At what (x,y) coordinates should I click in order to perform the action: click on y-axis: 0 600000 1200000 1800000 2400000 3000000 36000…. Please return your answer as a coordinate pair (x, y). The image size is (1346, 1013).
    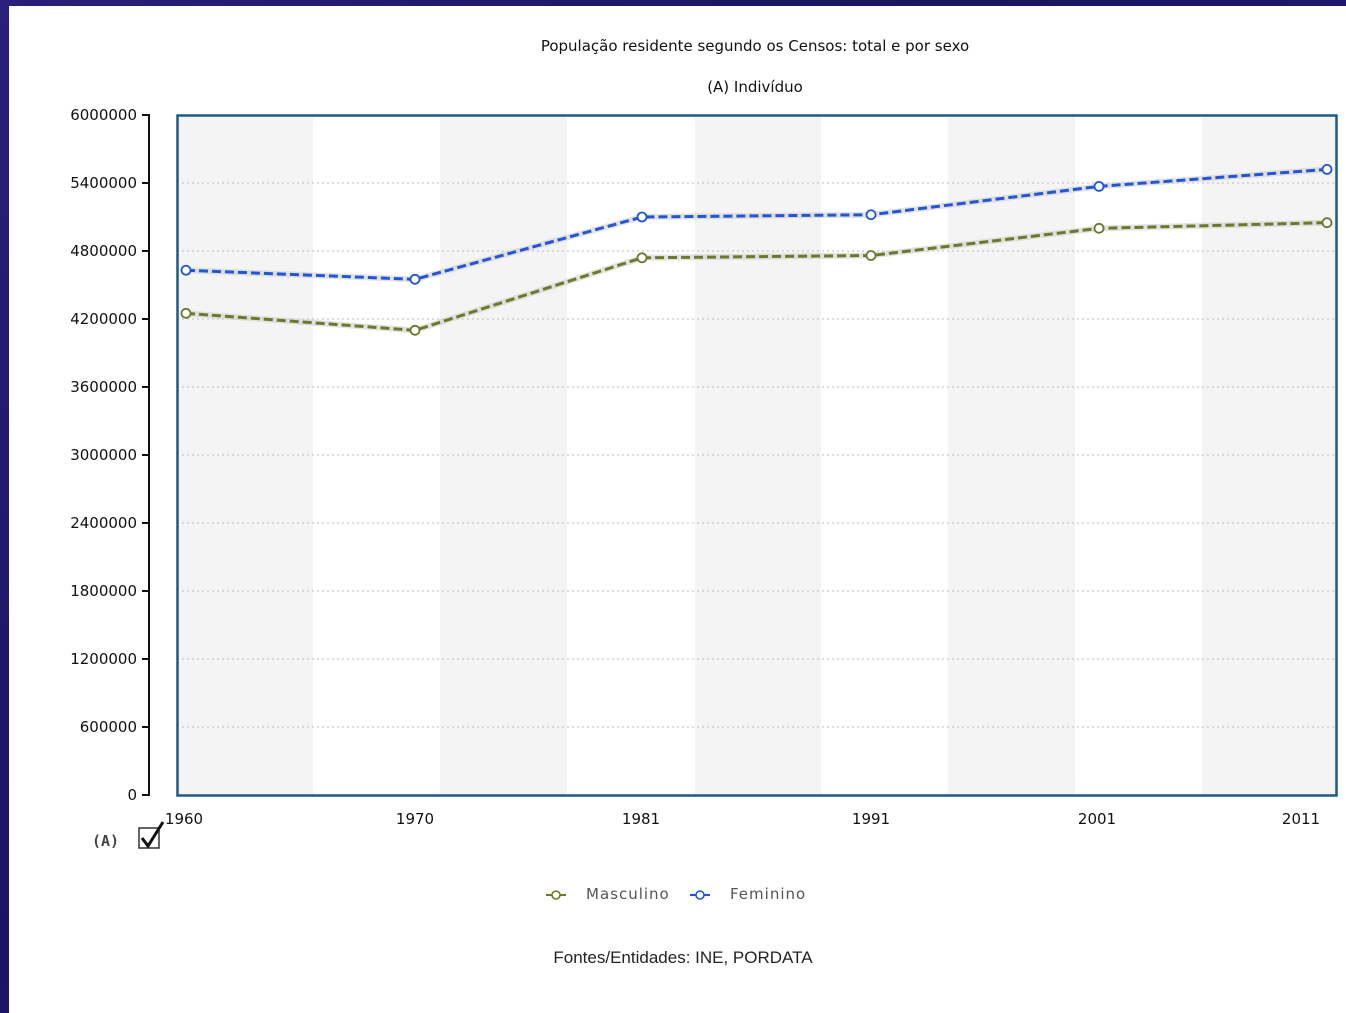
    Looking at the image, I should click on (110, 455).